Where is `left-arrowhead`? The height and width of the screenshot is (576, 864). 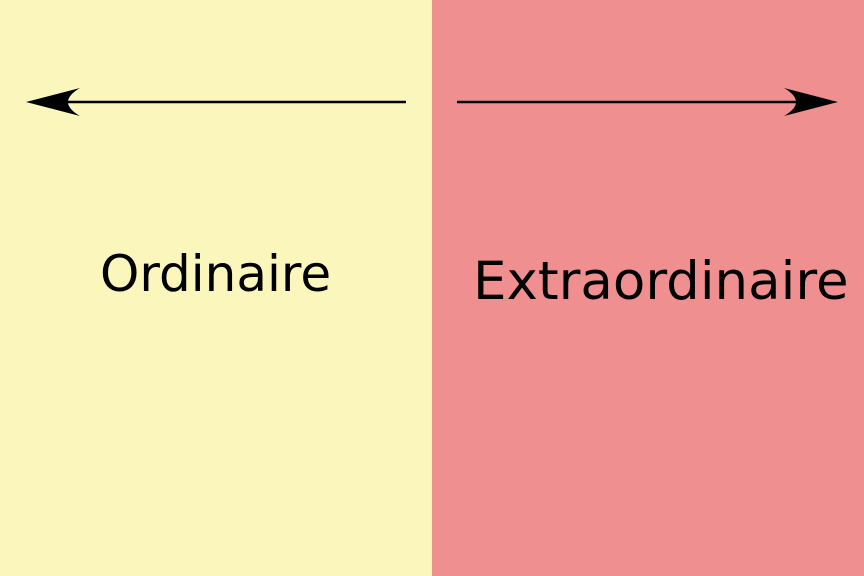 left-arrowhead is located at coordinates (53, 102).